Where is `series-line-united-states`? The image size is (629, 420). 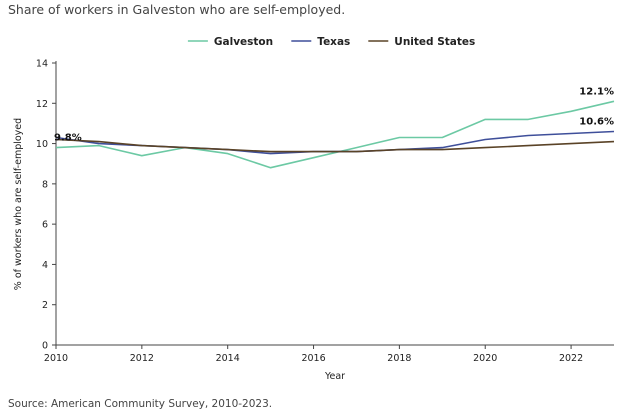 series-line-united-states is located at coordinates (335, 145).